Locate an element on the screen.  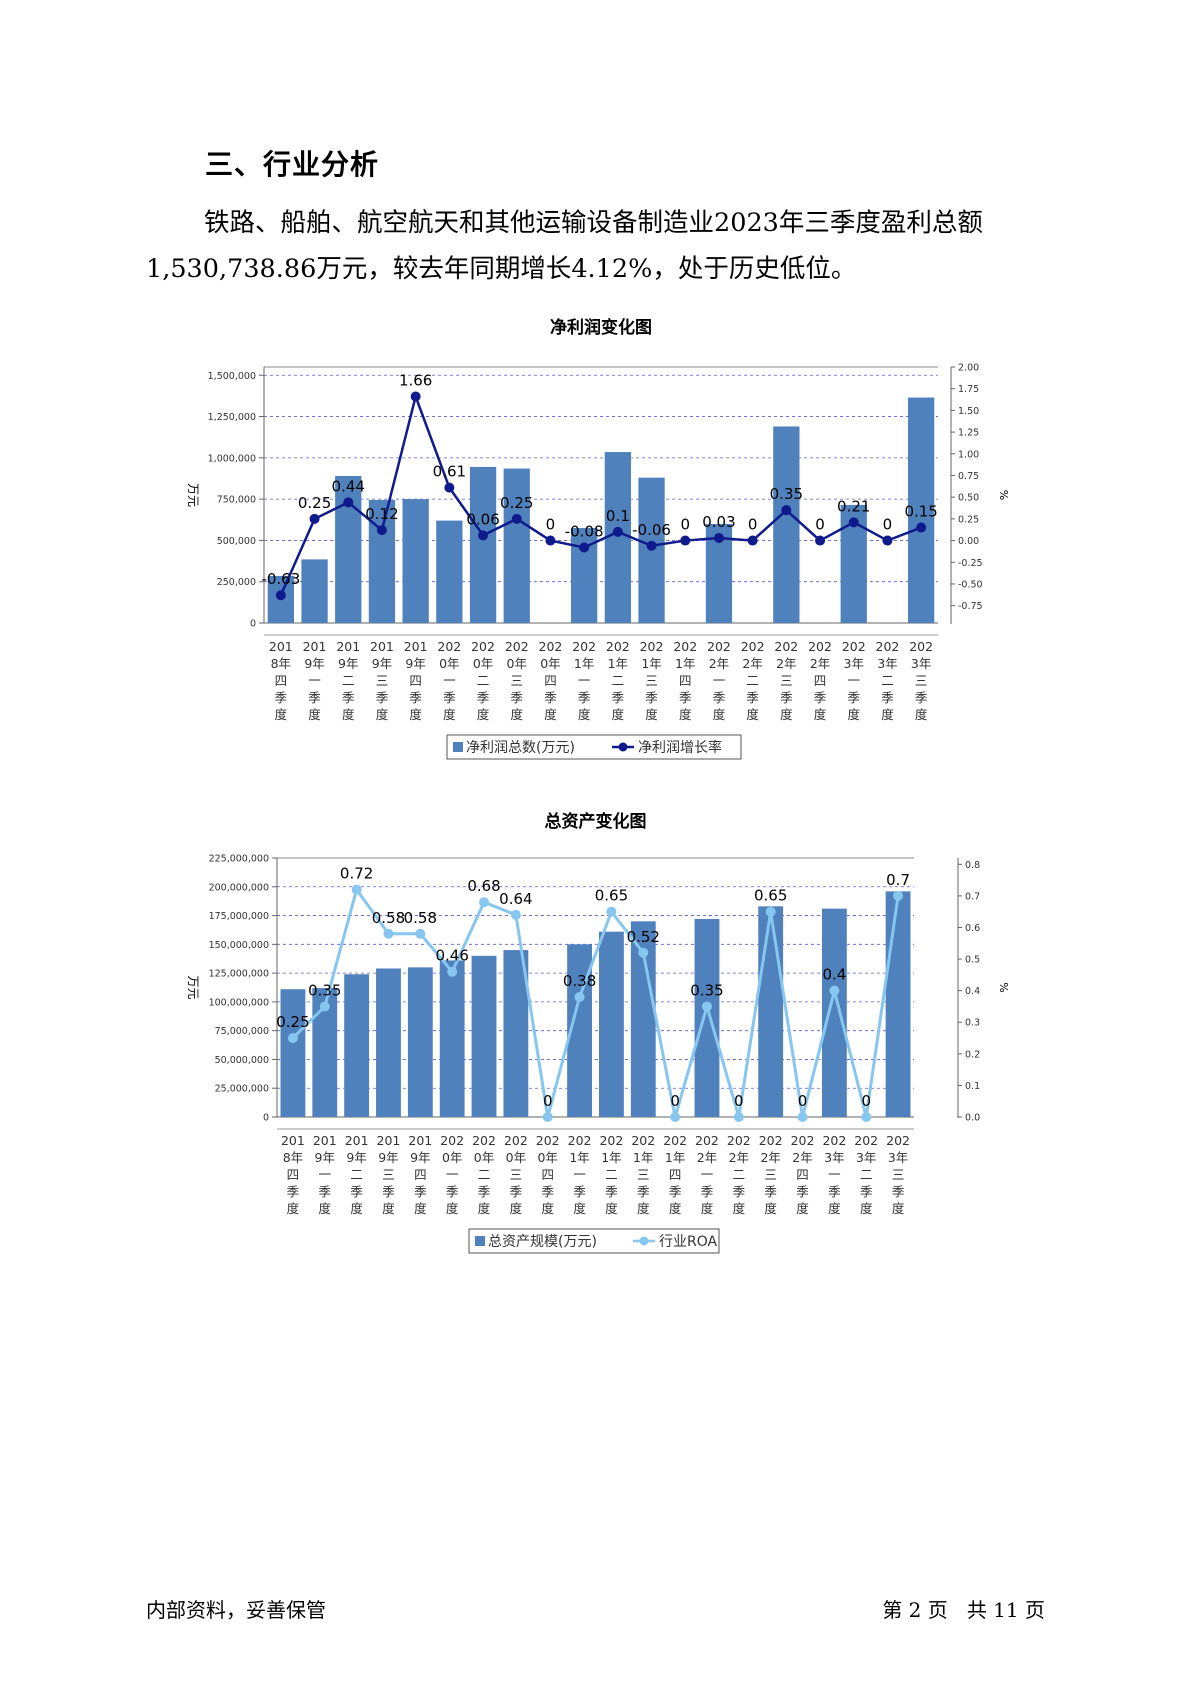
legend-box is located at coordinates (594, 1241).